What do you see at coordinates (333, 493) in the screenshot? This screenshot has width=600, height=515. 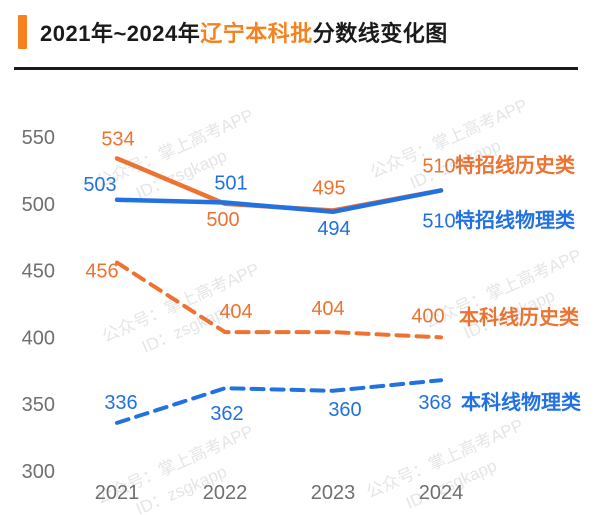 I see `x-axis-tick: 2023` at bounding box center [333, 493].